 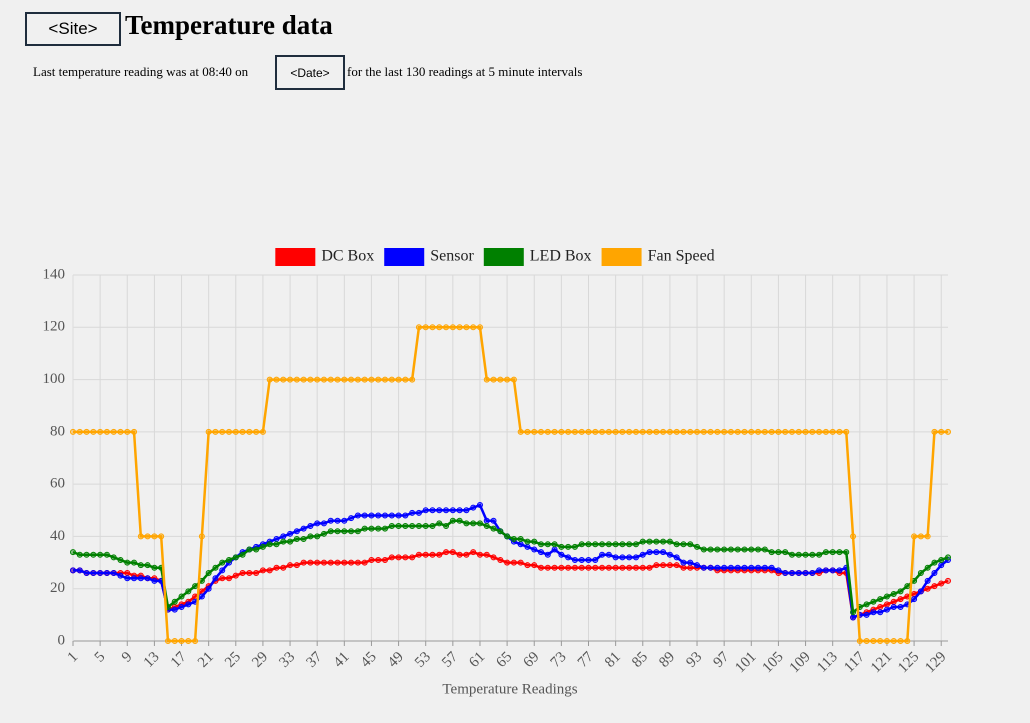 I want to click on x-tick-label: 93, so click(x=694, y=660).